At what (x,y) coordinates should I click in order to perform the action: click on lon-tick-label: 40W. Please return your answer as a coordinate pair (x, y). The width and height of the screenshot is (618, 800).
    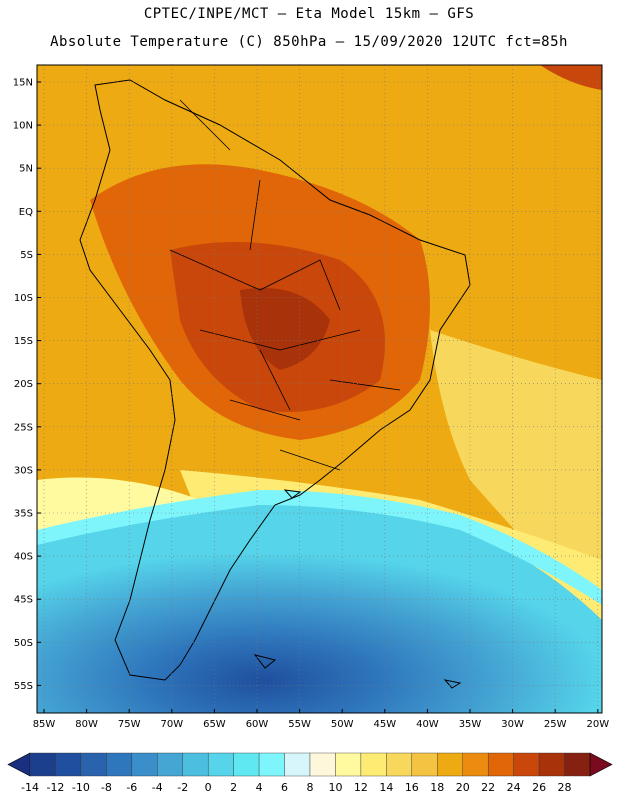
    Looking at the image, I should click on (427, 724).